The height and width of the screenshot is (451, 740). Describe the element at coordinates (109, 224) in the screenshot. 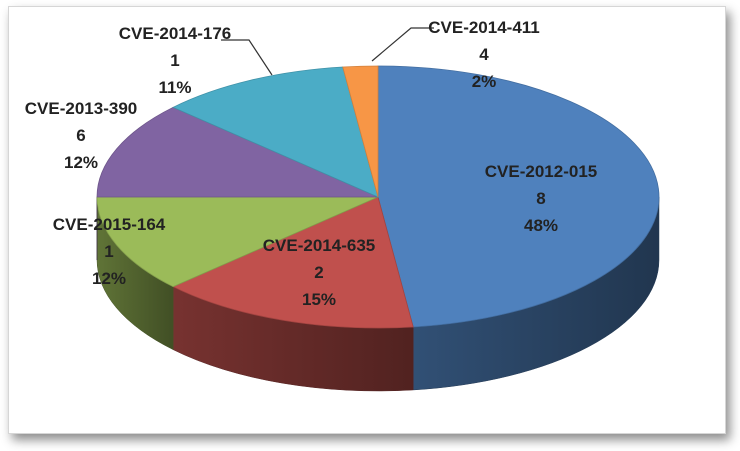

I see `slice-label-name: CVE-2015-164` at that location.